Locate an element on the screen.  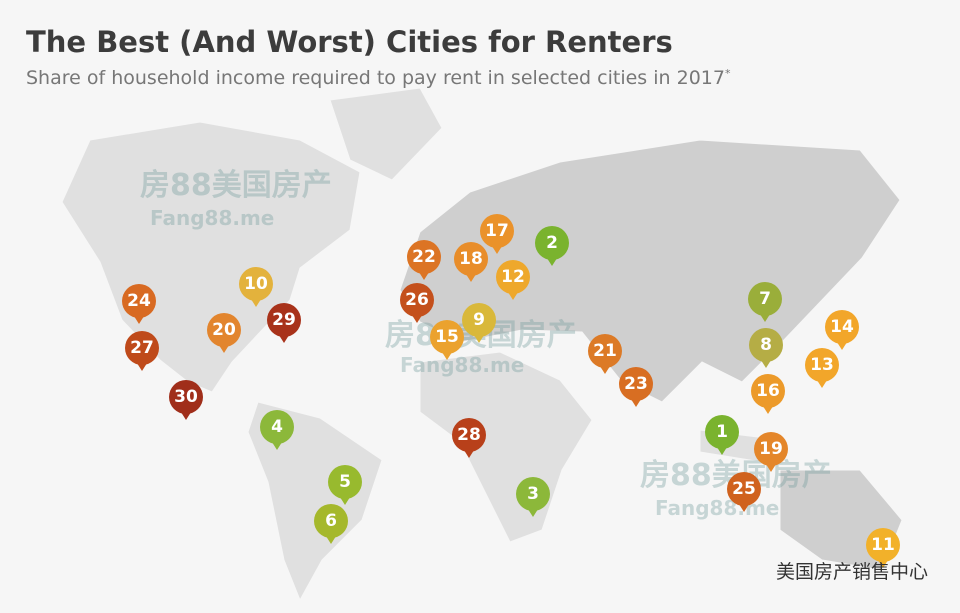
watermark-brand: 房88美国房产 is located at coordinates (236, 185).